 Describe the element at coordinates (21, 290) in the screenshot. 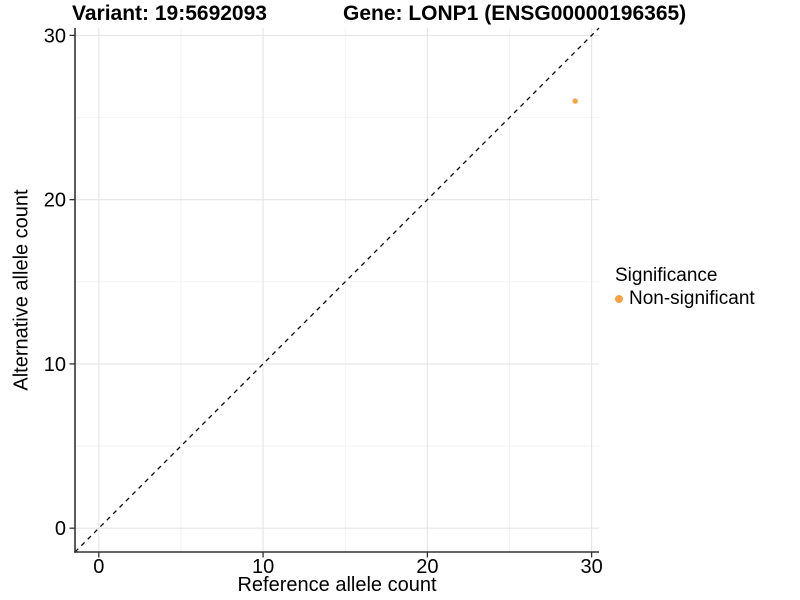

I see `y-axis-title: Alternative allele count` at that location.